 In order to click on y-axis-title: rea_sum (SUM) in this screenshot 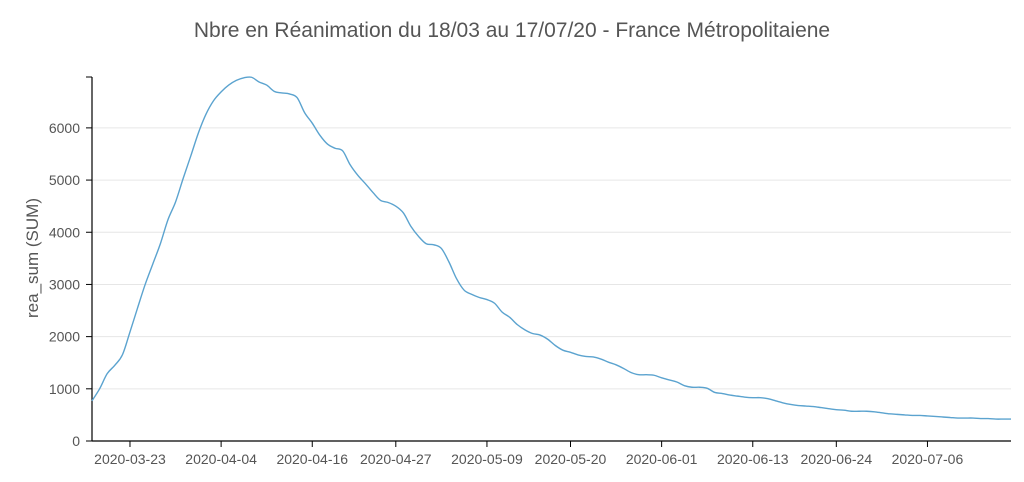, I will do `click(32, 258)`.